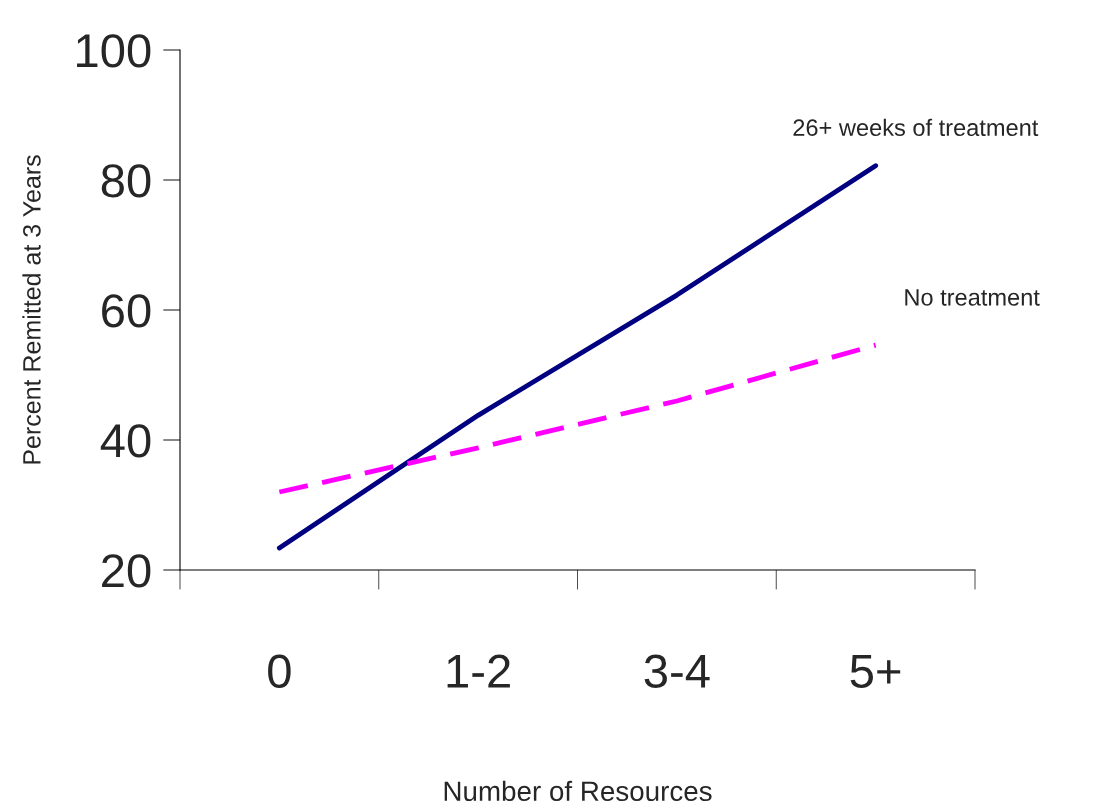 The height and width of the screenshot is (812, 1109). Describe the element at coordinates (279, 671) in the screenshot. I see `x-tick-label: 0` at that location.